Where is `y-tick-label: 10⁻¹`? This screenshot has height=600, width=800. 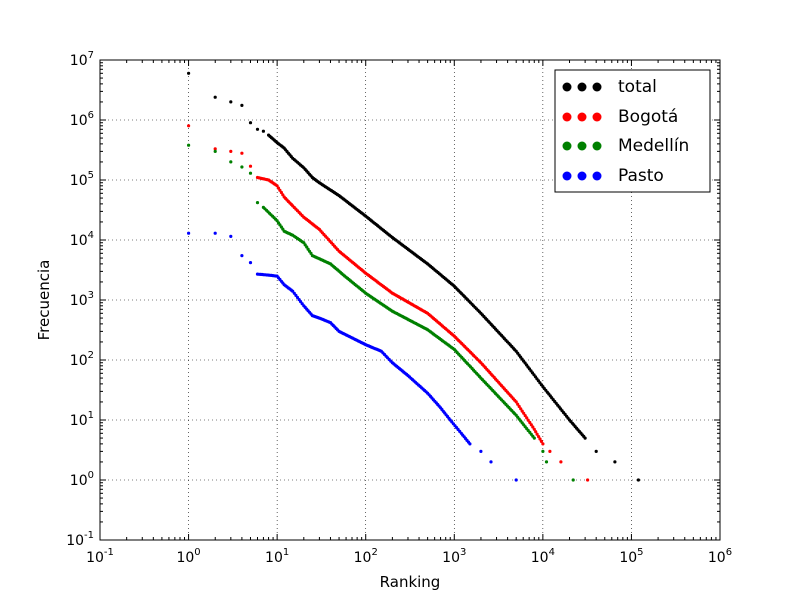 y-tick-label: 10⁻¹ is located at coordinates (80, 539).